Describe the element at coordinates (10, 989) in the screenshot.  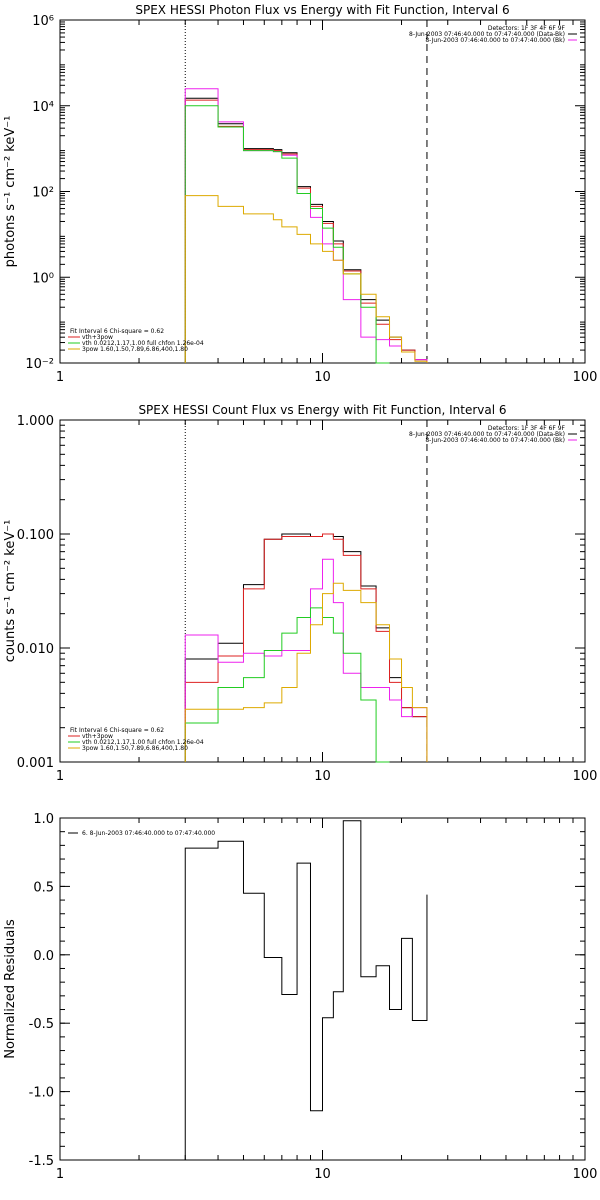
I see `y-axis-label: Normalized Residuals` at that location.